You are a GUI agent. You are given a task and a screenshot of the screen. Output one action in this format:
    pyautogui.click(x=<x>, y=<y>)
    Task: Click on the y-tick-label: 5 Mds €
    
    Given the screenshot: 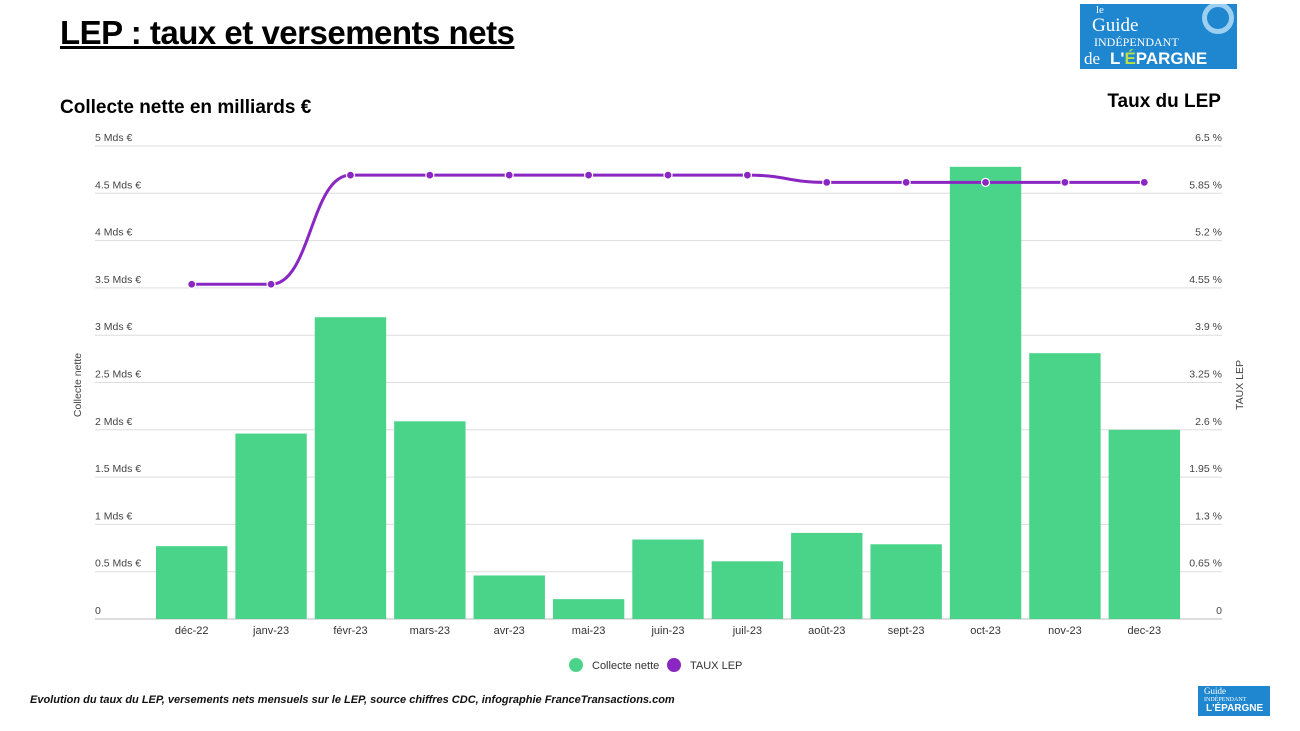 What is the action you would take?
    pyautogui.click(x=114, y=138)
    